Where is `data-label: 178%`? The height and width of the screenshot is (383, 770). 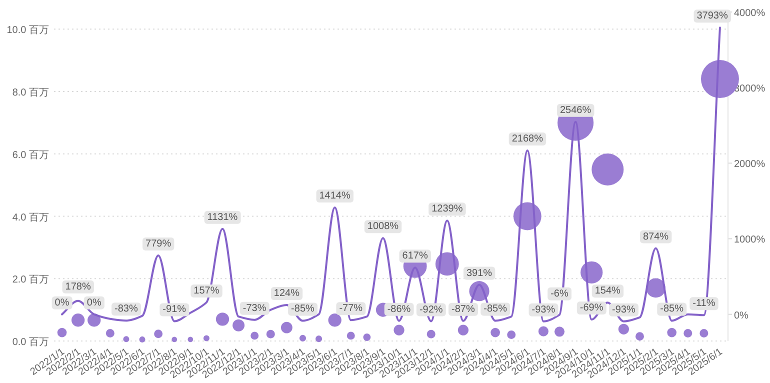 data-label: 178% is located at coordinates (78, 286).